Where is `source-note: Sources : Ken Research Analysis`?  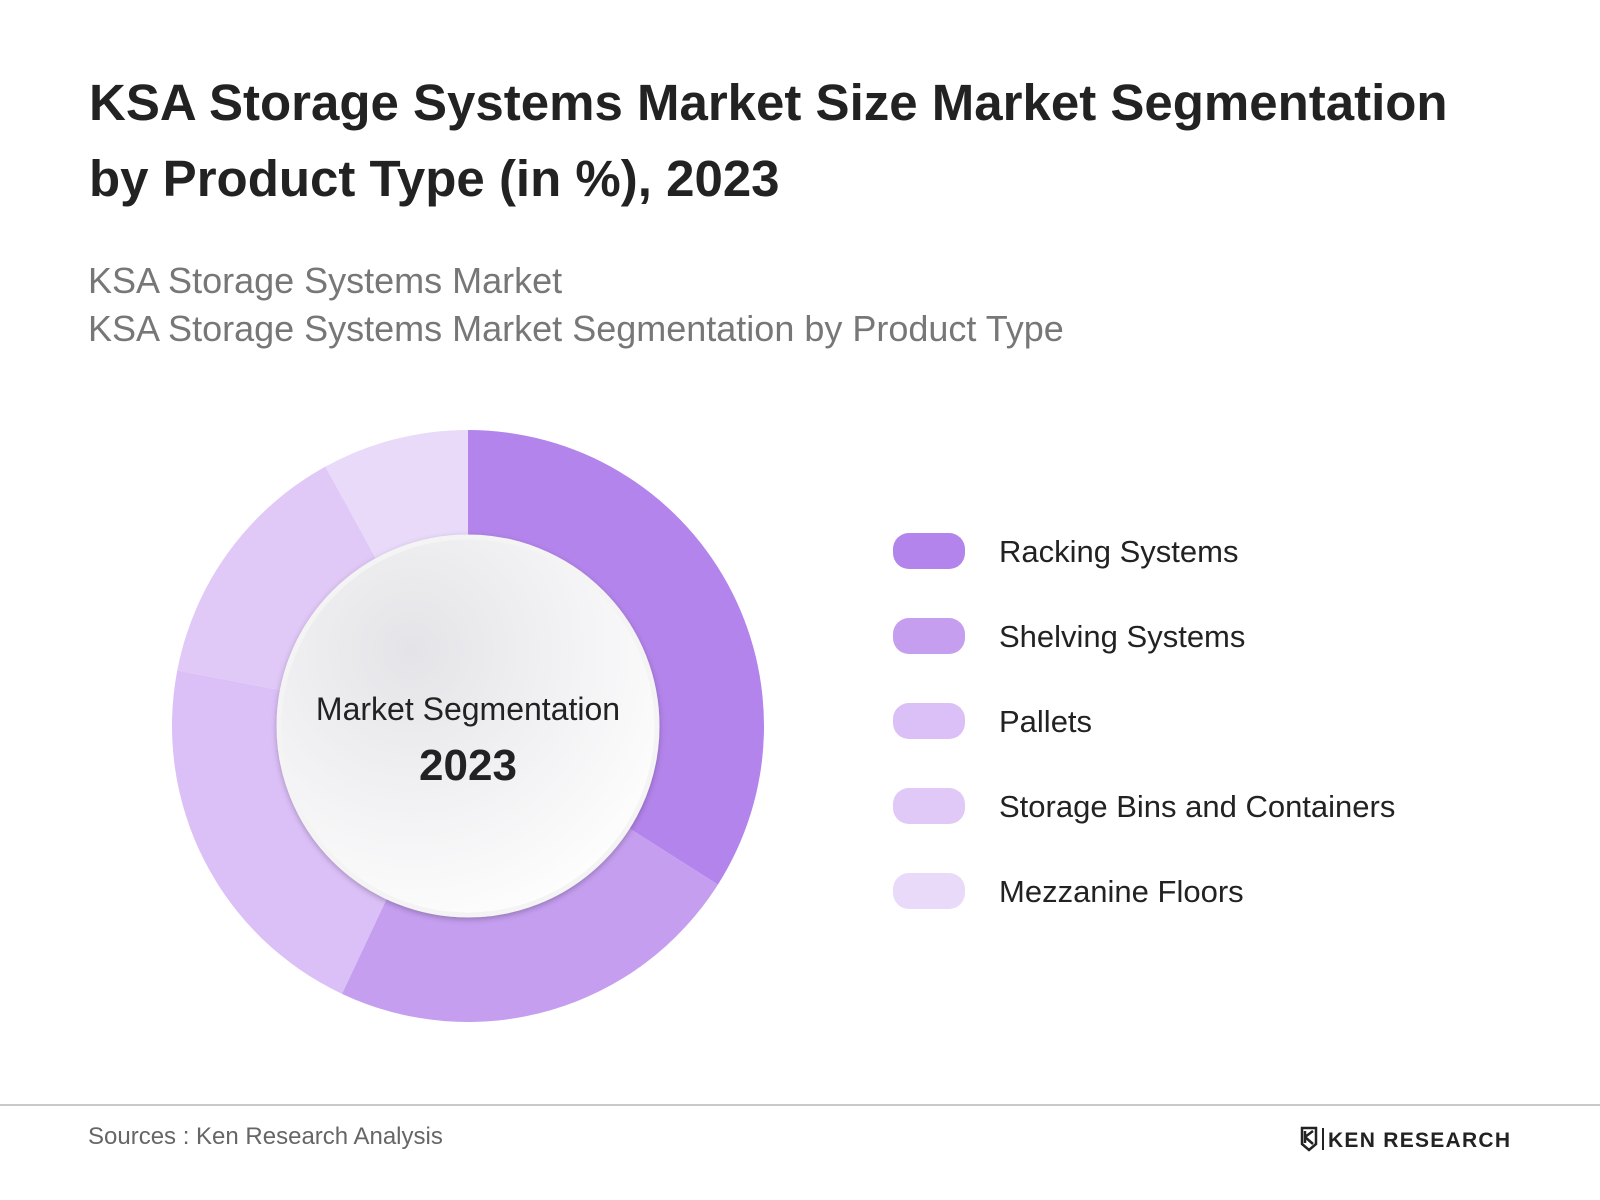
source-note: Sources : Ken Research Analysis is located at coordinates (265, 1136).